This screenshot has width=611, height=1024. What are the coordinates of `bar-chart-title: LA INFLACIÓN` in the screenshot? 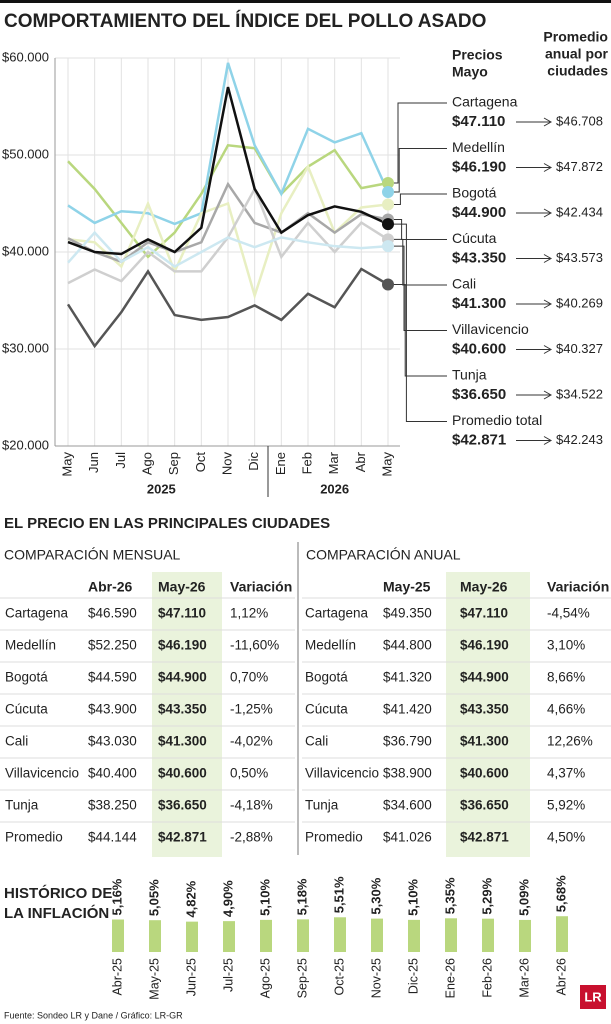 It's located at (56, 913).